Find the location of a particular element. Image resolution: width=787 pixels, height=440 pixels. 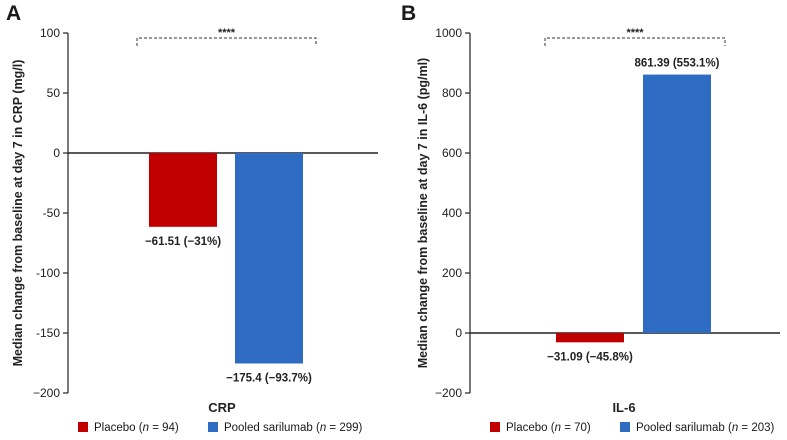

legend-a-placebo-n: n is located at coordinates (145, 428).